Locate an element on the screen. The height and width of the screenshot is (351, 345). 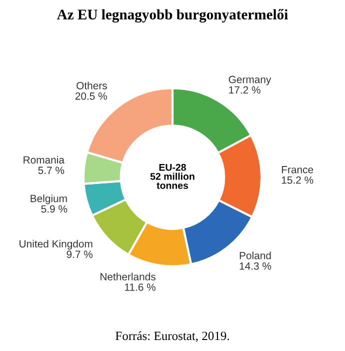
text: Forrás: Eurostat, 2019. is located at coordinates (172, 336).